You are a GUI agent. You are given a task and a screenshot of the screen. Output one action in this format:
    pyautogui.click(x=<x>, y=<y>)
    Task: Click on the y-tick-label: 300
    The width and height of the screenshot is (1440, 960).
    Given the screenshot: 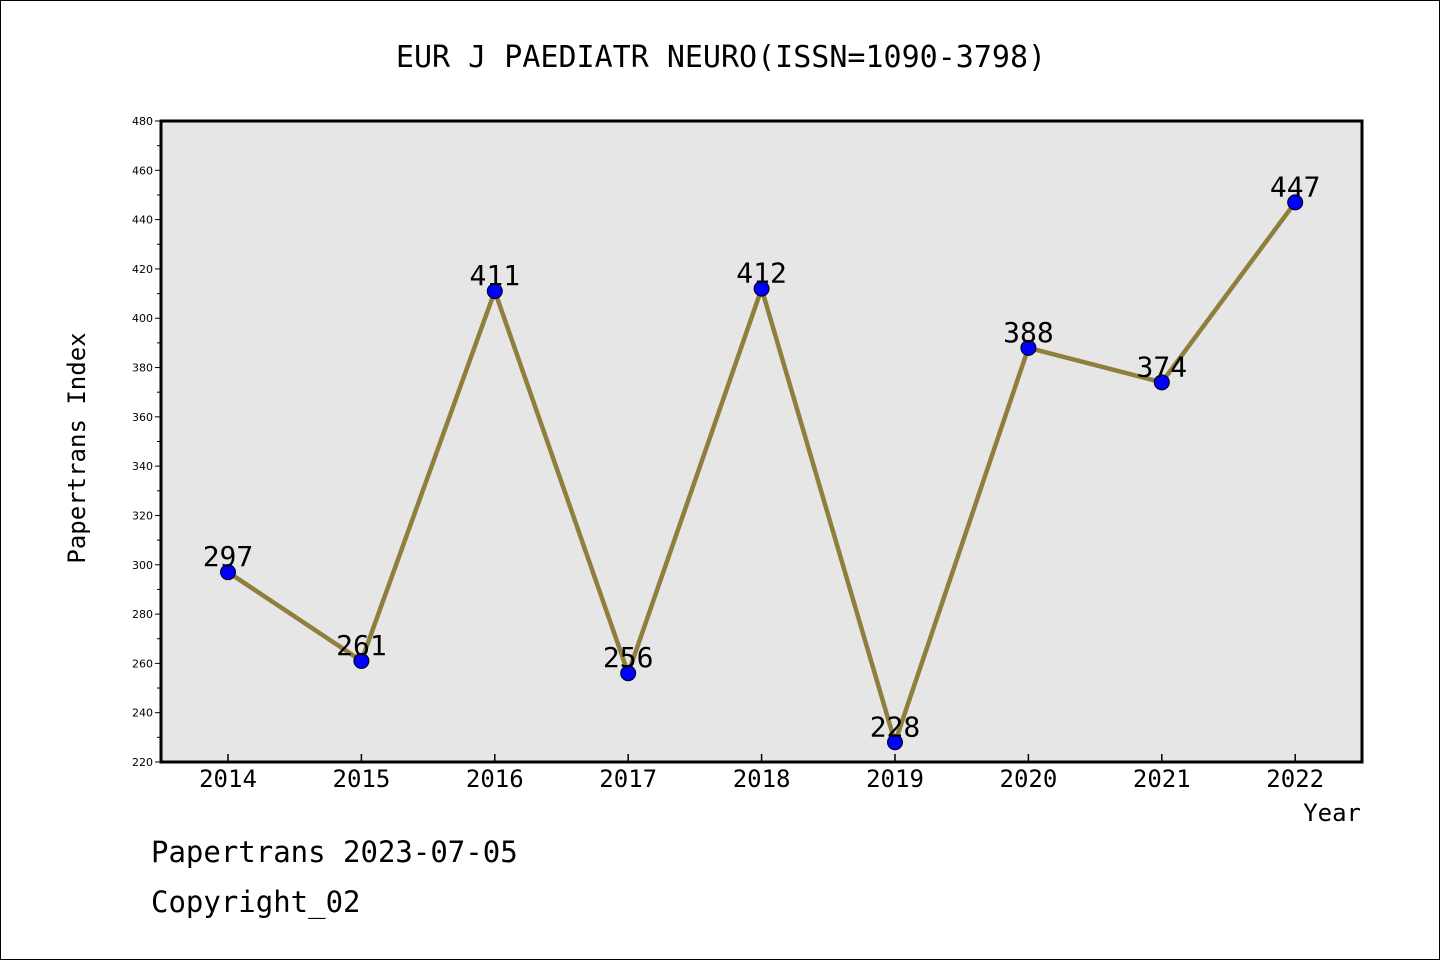 What is the action you would take?
    pyautogui.click(x=142, y=565)
    